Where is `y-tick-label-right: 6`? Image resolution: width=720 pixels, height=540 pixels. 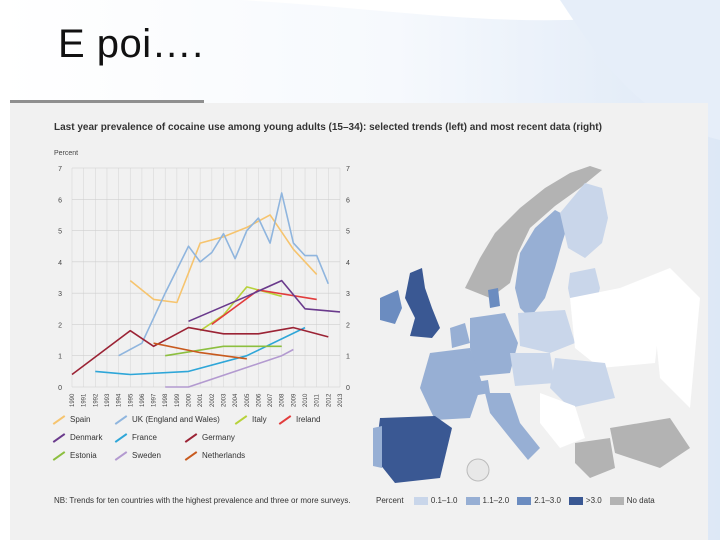
y-tick-label-right: 6 is located at coordinates (348, 200).